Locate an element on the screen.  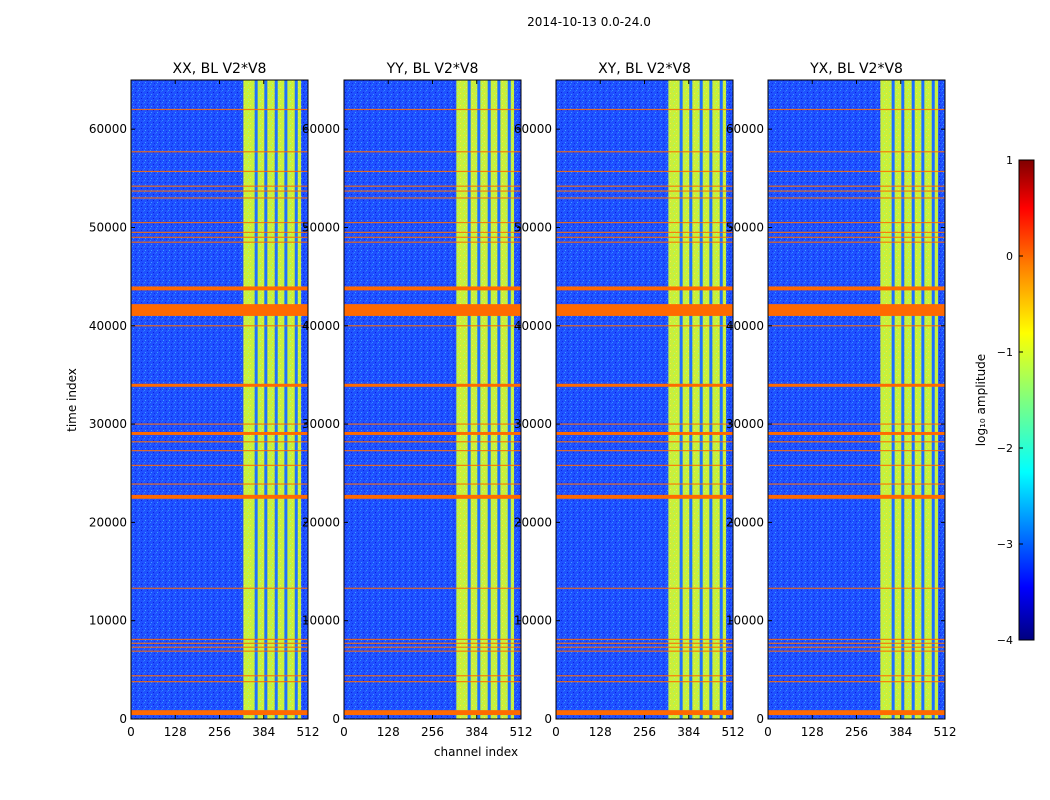
x-tick-label: 512 is located at coordinates (733, 732).